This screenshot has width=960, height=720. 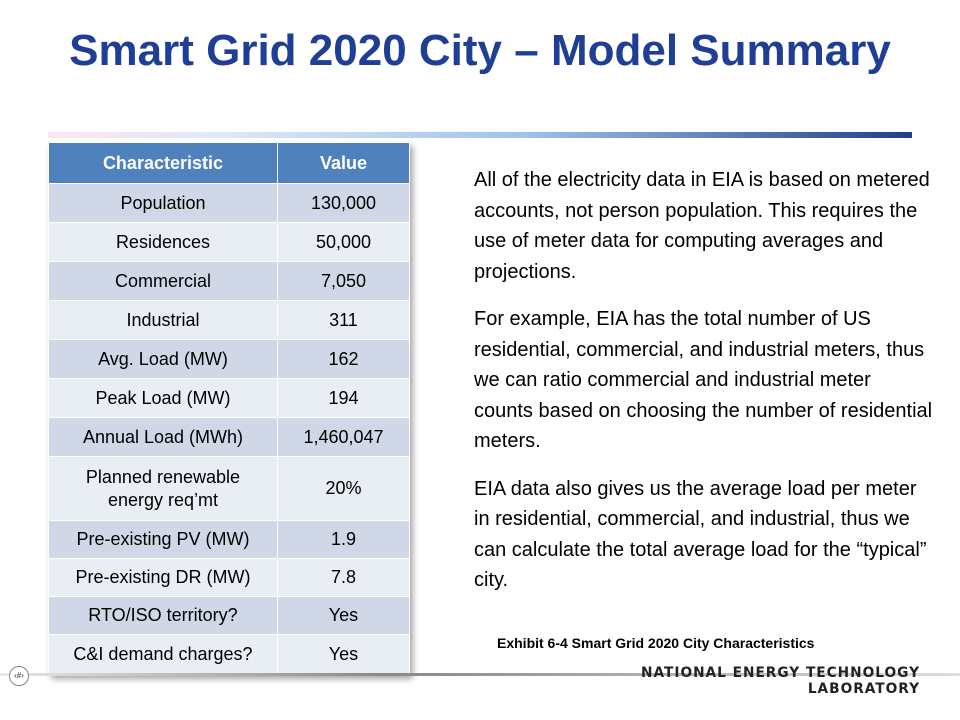 I want to click on table-row: Peak Load (MW) 194, so click(x=229, y=398).